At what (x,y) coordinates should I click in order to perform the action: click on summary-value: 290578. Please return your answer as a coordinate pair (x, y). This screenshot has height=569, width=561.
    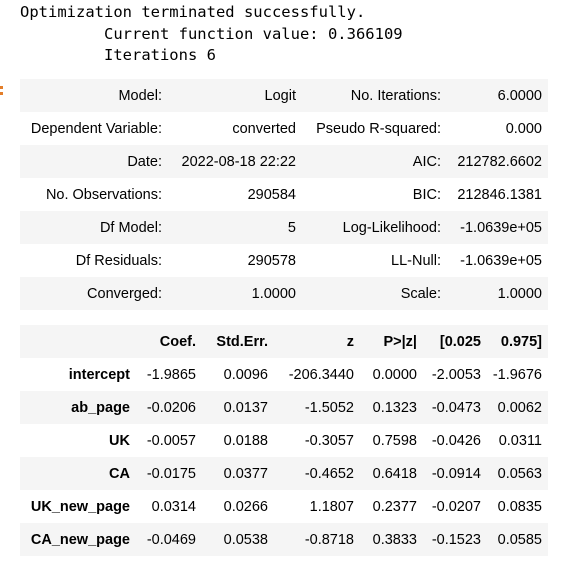
    Looking at the image, I should click on (235, 260).